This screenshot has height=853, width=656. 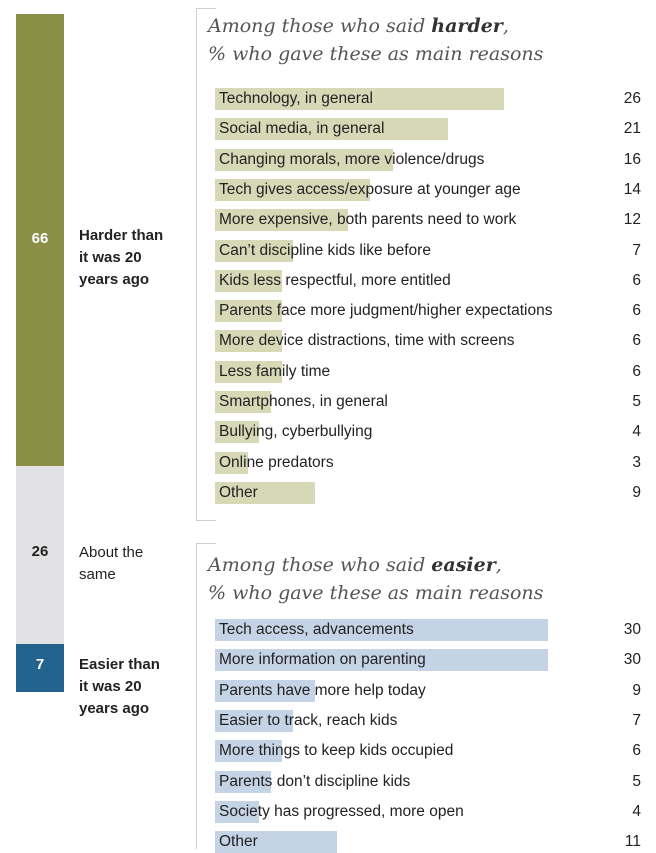 What do you see at coordinates (632, 98) in the screenshot?
I see `harder-reason-value: 26` at bounding box center [632, 98].